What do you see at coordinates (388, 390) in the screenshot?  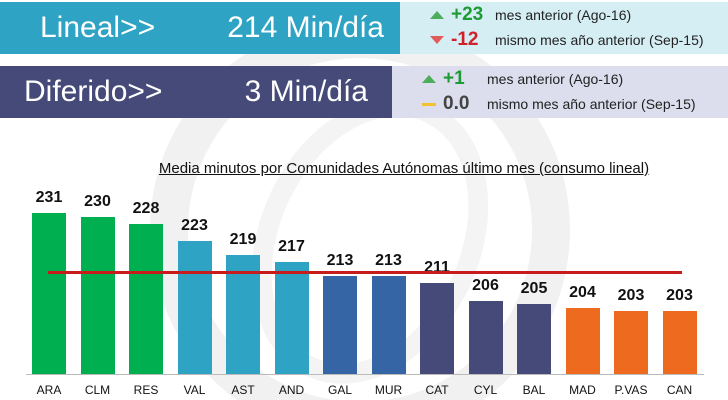 I see `category-label: MUR` at bounding box center [388, 390].